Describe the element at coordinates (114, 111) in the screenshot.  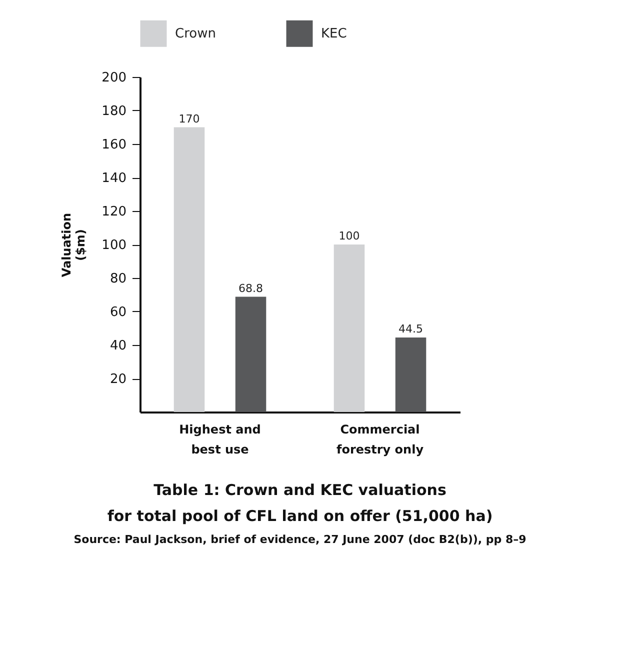
I see `y-tick-label: 180` at that location.